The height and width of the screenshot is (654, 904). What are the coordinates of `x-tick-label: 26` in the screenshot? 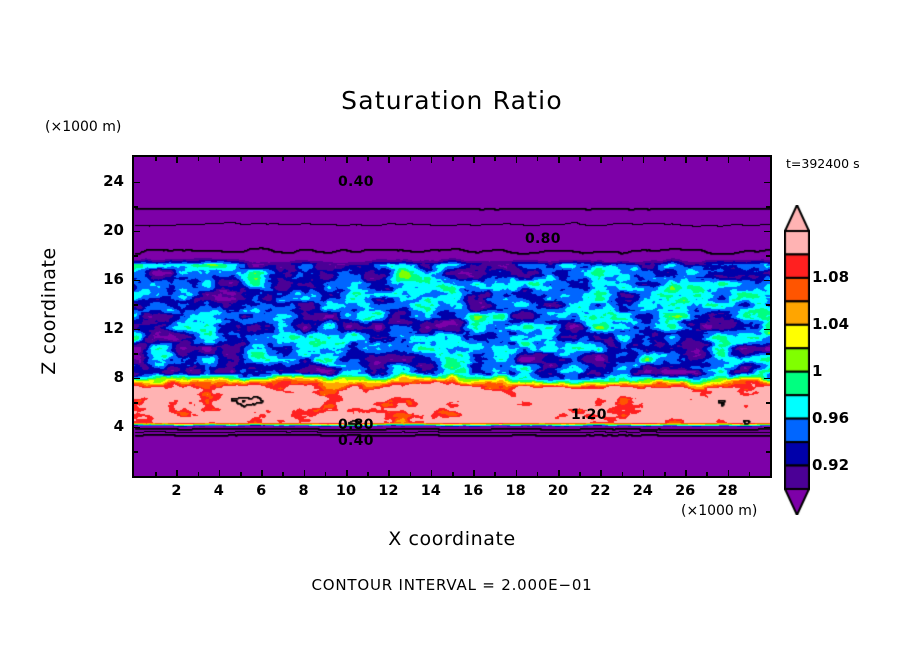 It's located at (685, 491).